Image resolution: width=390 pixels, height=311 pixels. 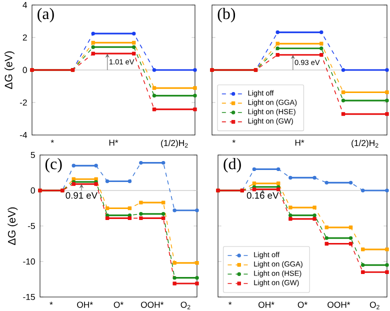 What do you see at coordinates (24, 37) in the screenshot?
I see `y-tick-label: 2` at bounding box center [24, 37].